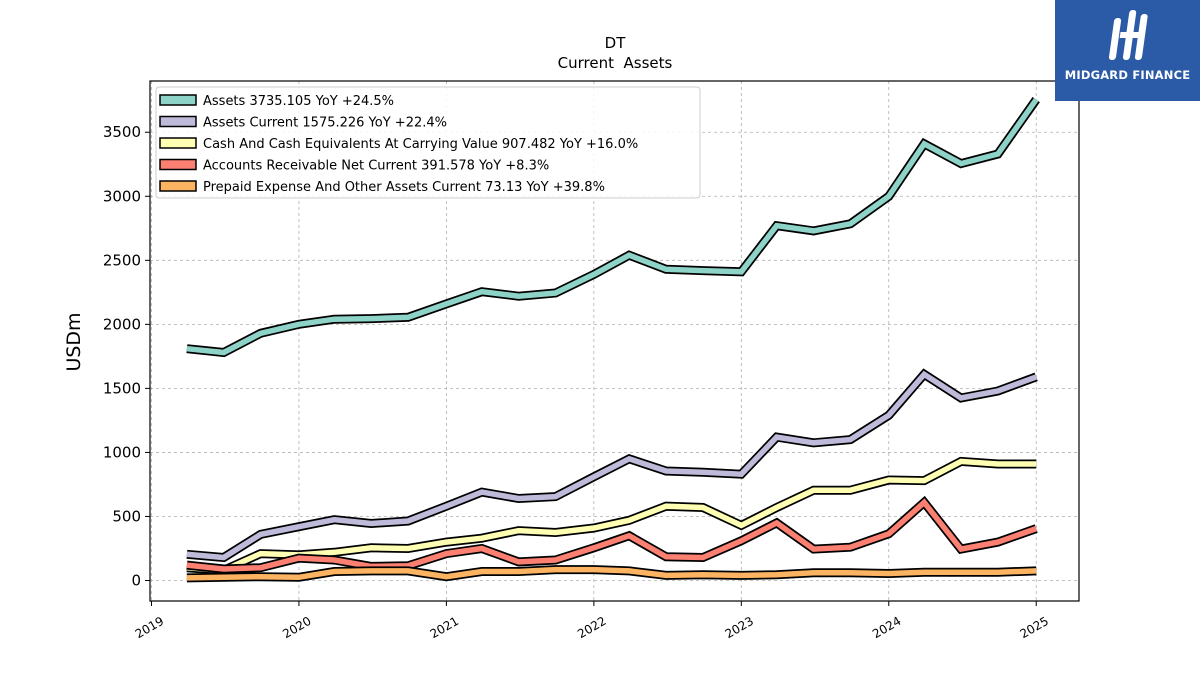 The image size is (1200, 675). I want to click on y-tick-label: 2000, so click(122, 324).